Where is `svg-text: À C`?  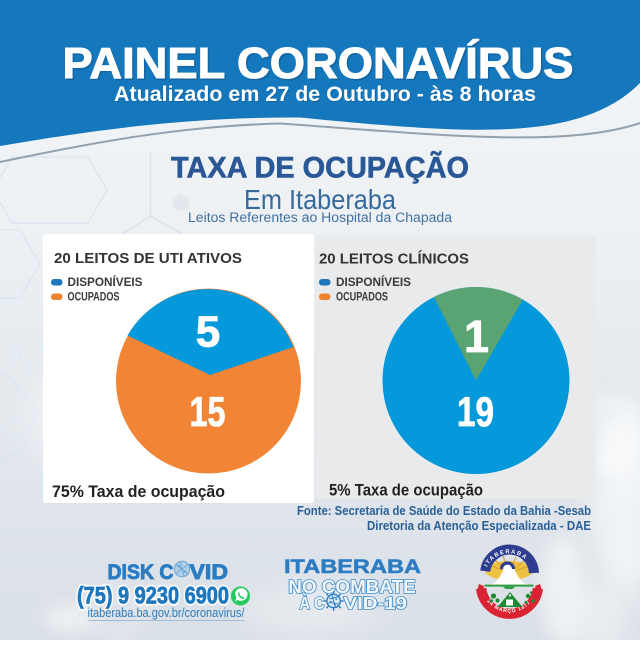 svg-text: À C is located at coordinates (312, 602).